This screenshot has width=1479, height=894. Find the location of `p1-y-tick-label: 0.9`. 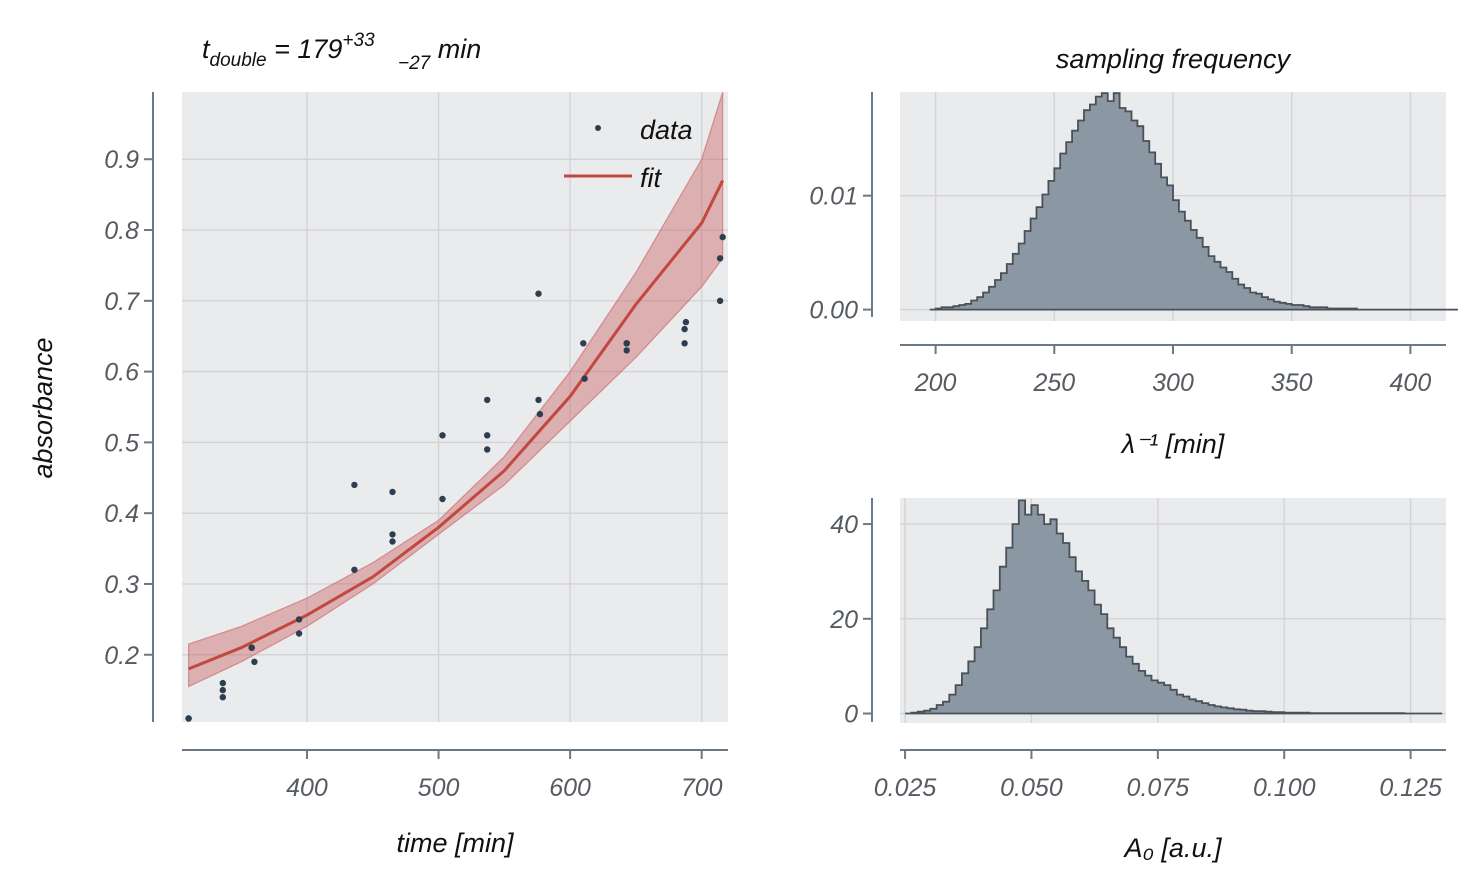

p1-y-tick-label: 0.9 is located at coordinates (121, 160).